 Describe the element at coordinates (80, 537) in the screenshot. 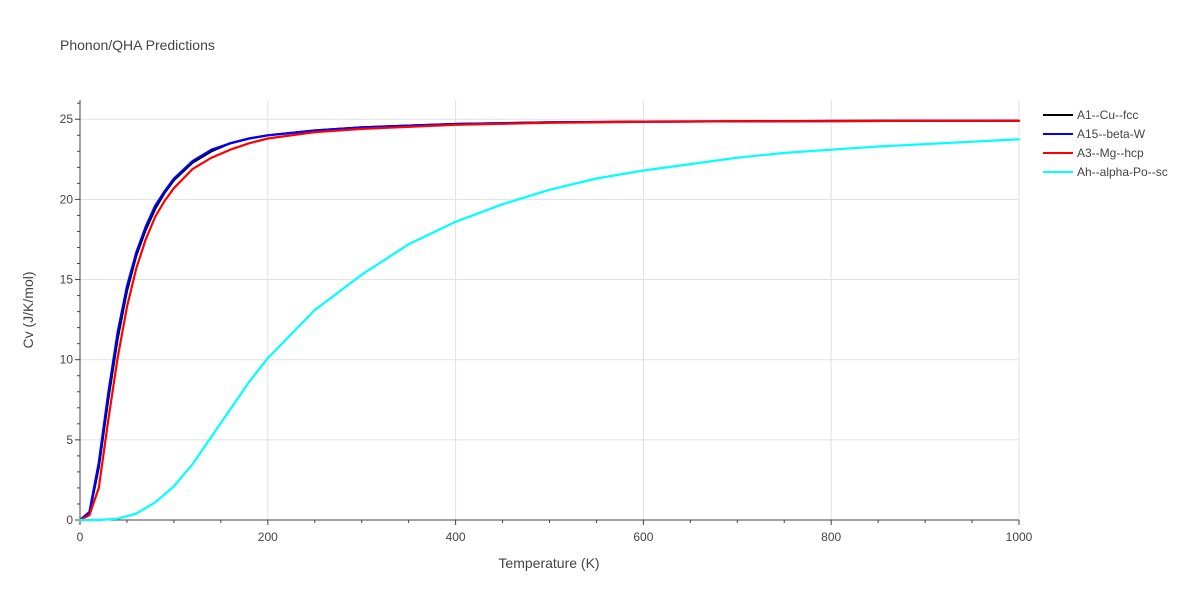

I see `x-tick-label: 0` at that location.